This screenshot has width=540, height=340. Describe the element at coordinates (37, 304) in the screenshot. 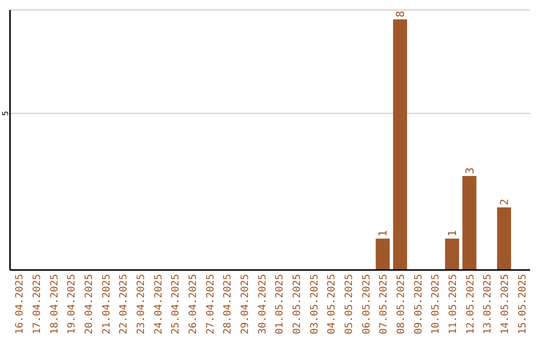

I see `x-tick-label: 17.04.2025` at that location.